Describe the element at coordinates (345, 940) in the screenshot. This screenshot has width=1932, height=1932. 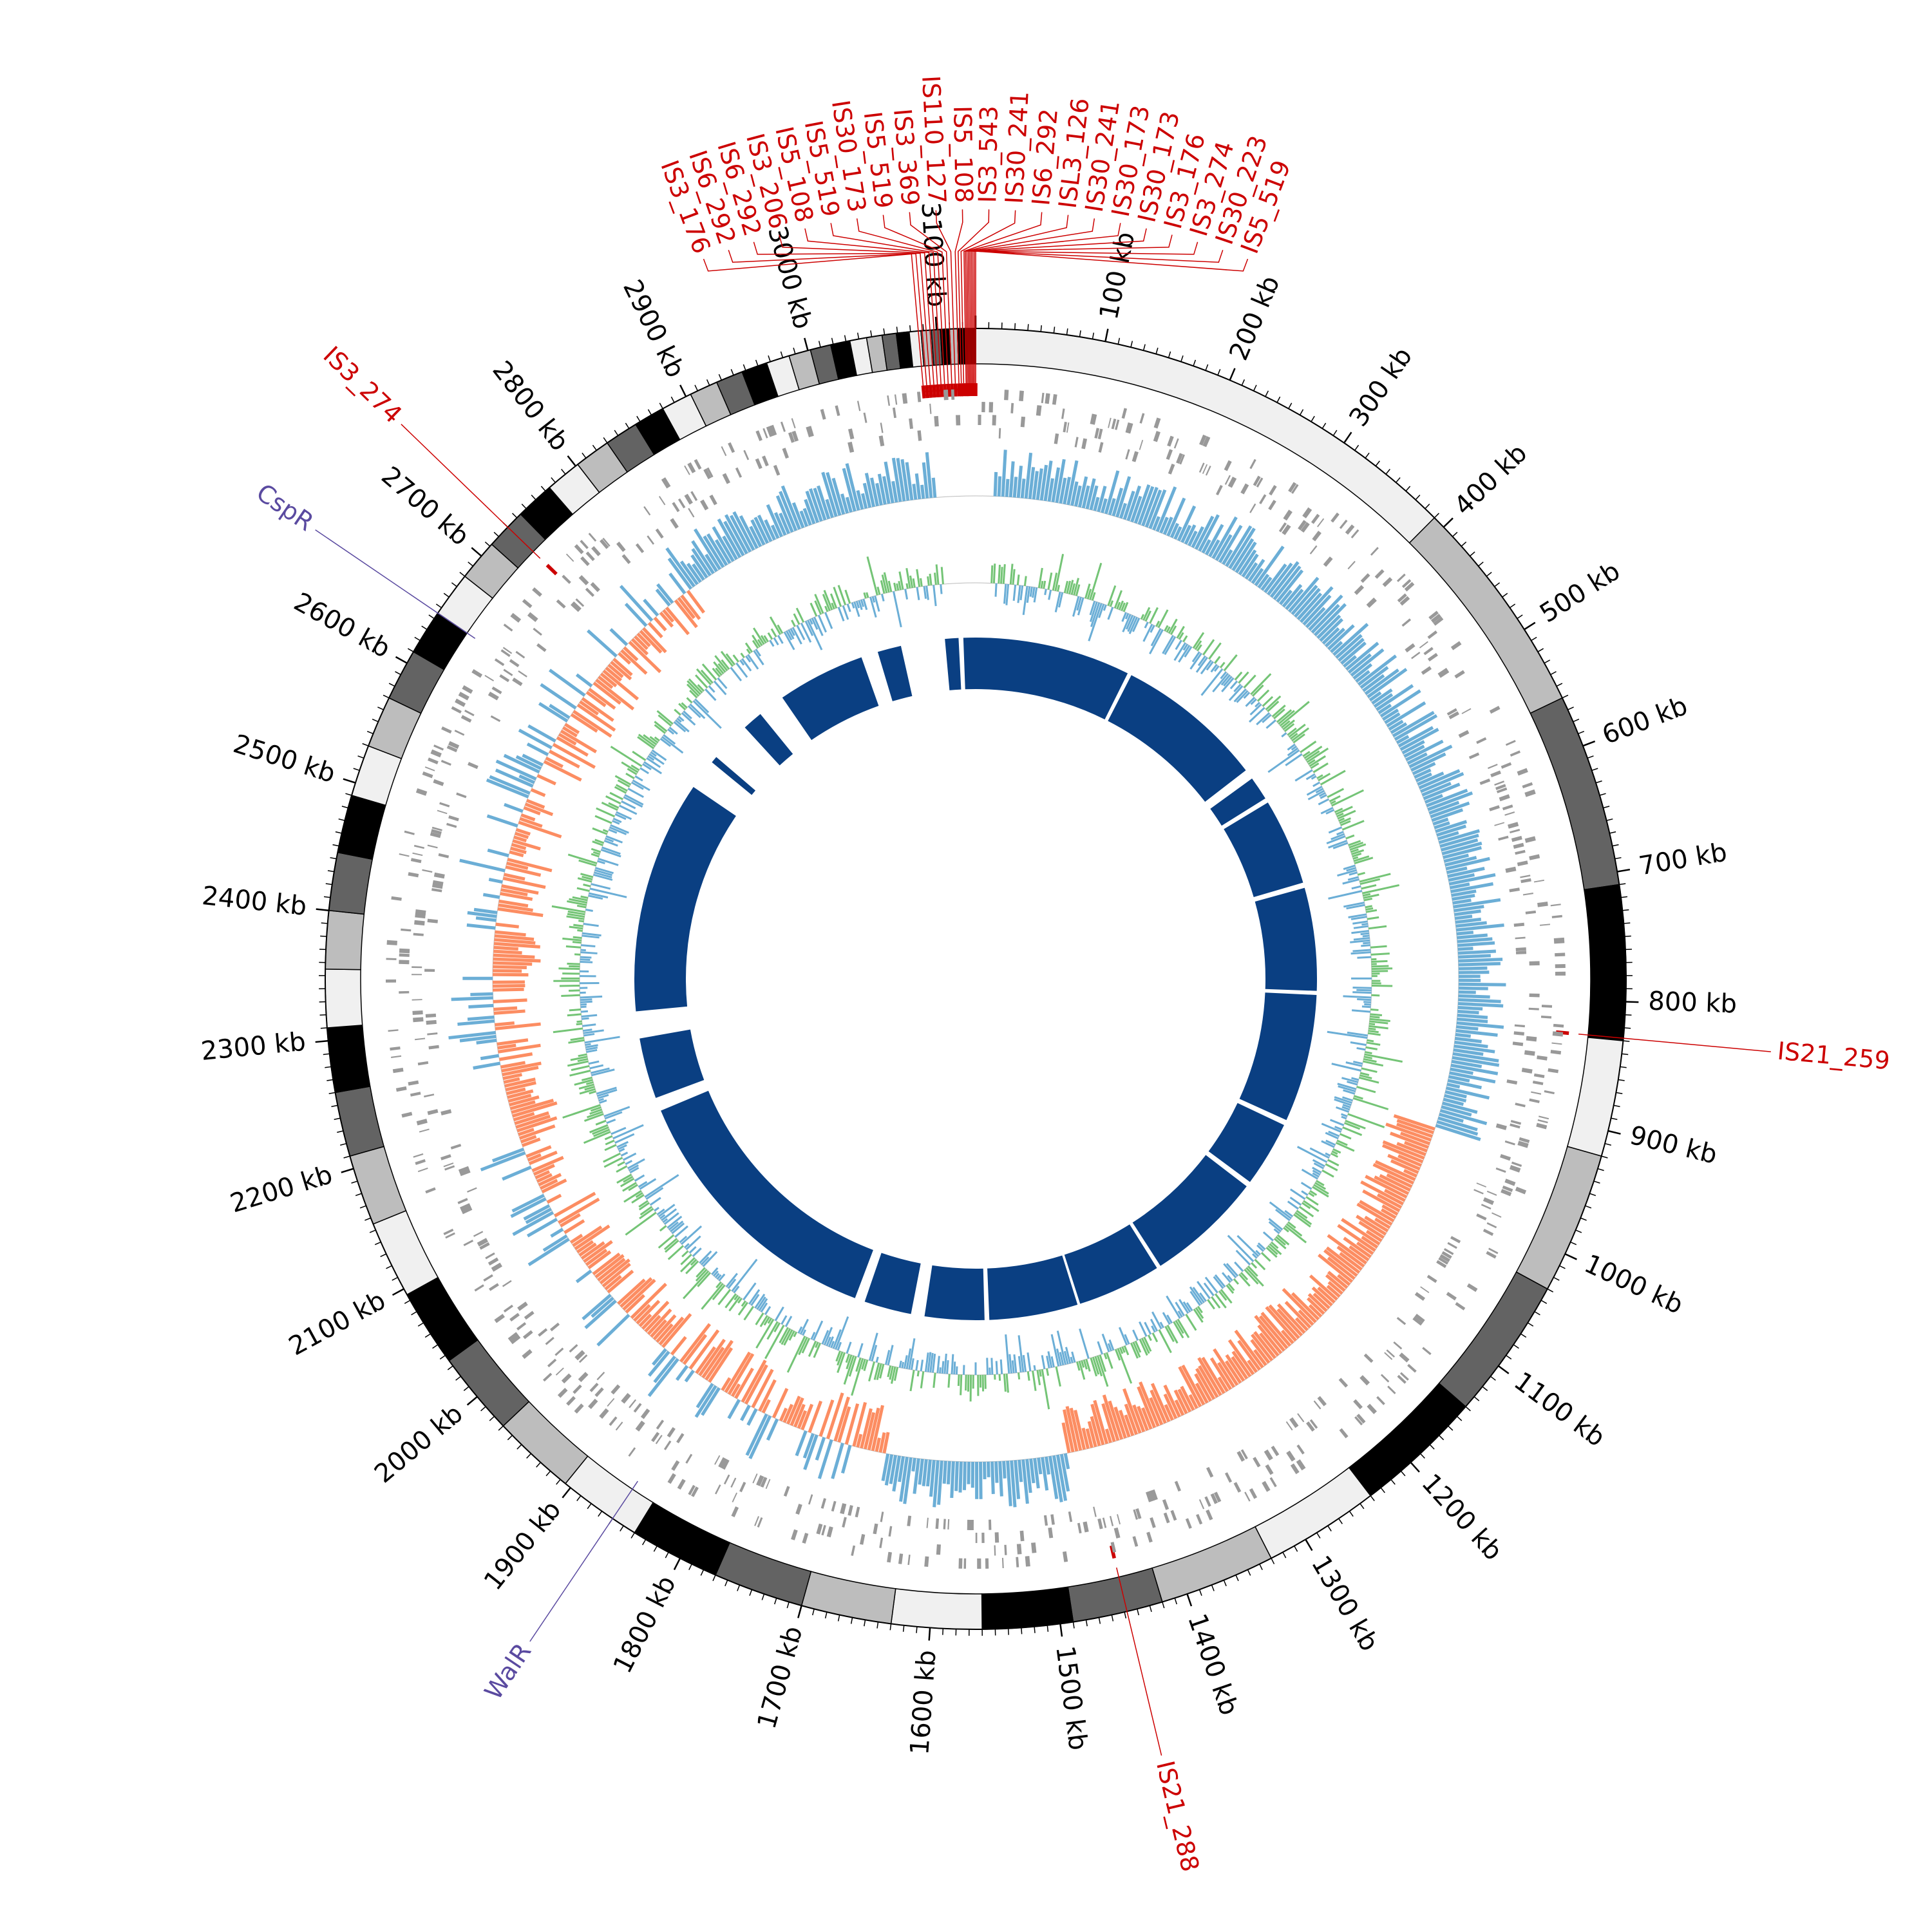
I see `genome-band` at that location.